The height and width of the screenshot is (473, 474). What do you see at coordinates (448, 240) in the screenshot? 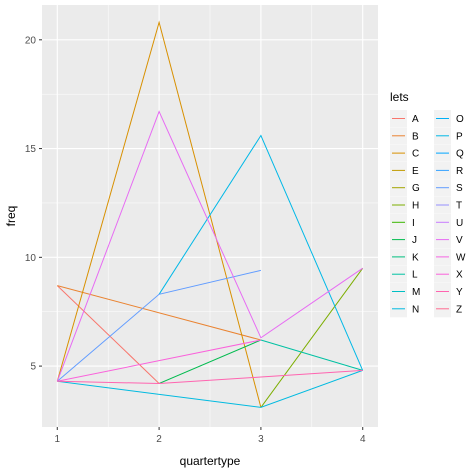
I see `legend-item-v: V` at bounding box center [448, 240].